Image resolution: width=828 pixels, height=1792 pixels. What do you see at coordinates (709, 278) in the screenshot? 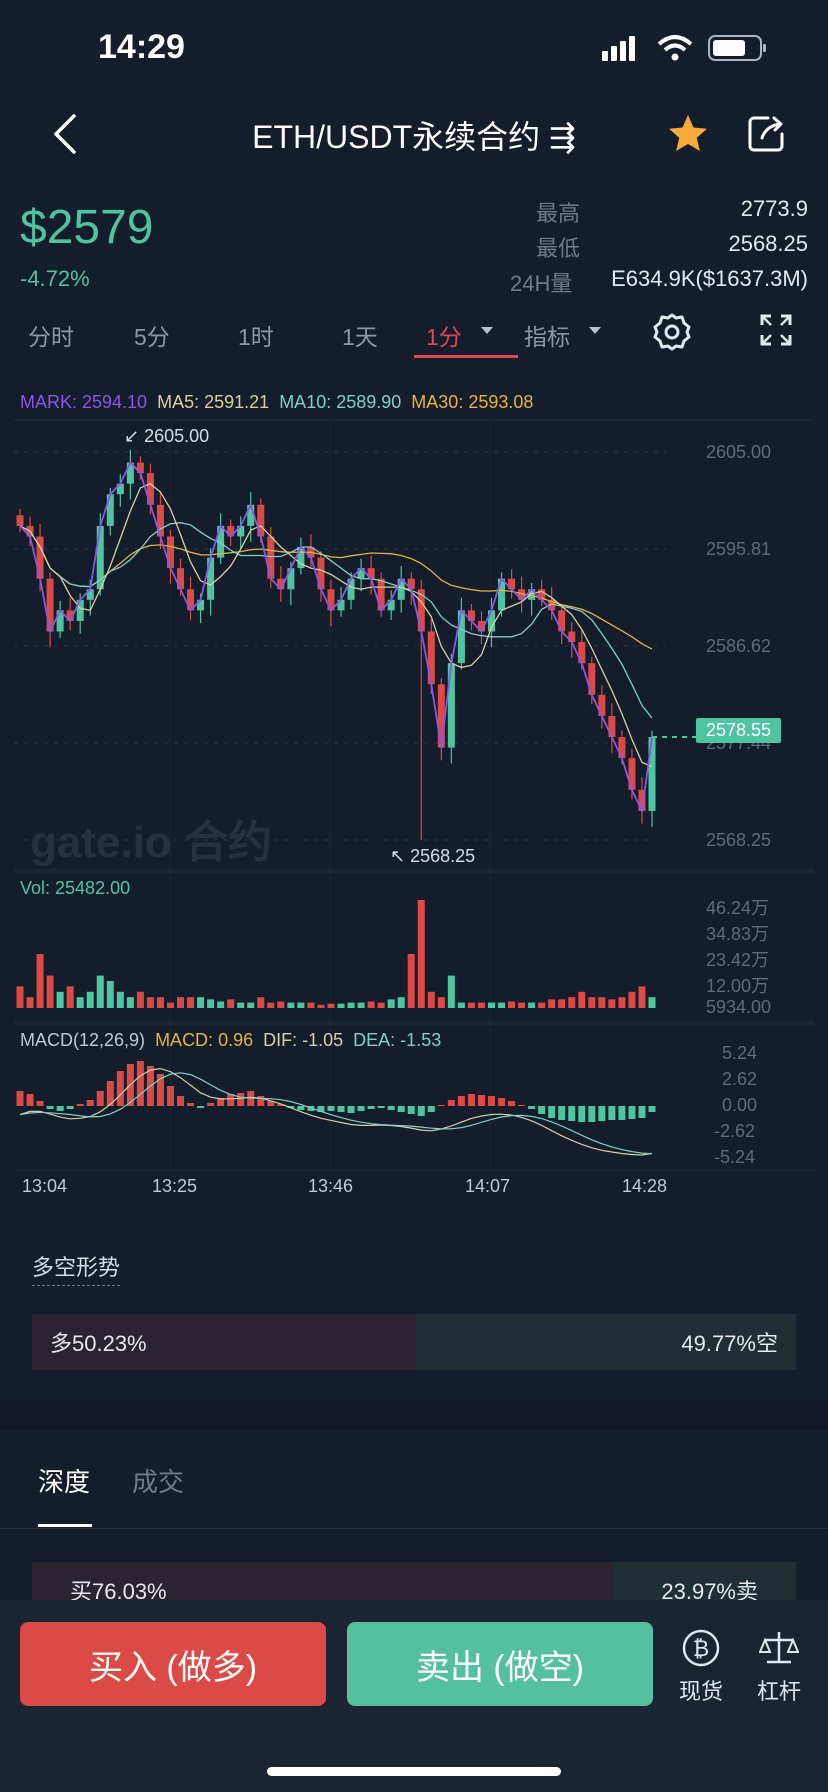
I see `volume-value: E634.9K($1637.3M)` at bounding box center [709, 278].